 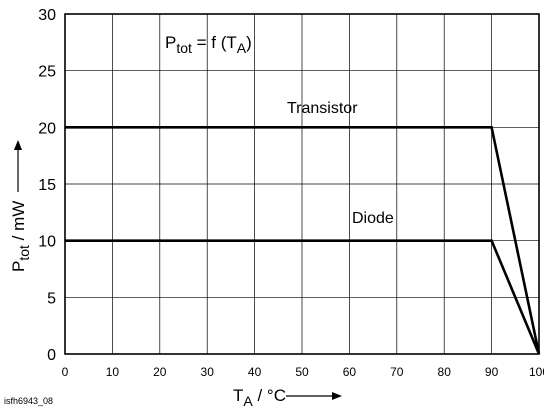 What do you see at coordinates (47, 128) in the screenshot?
I see `y-tick-label-4: 20` at bounding box center [47, 128].